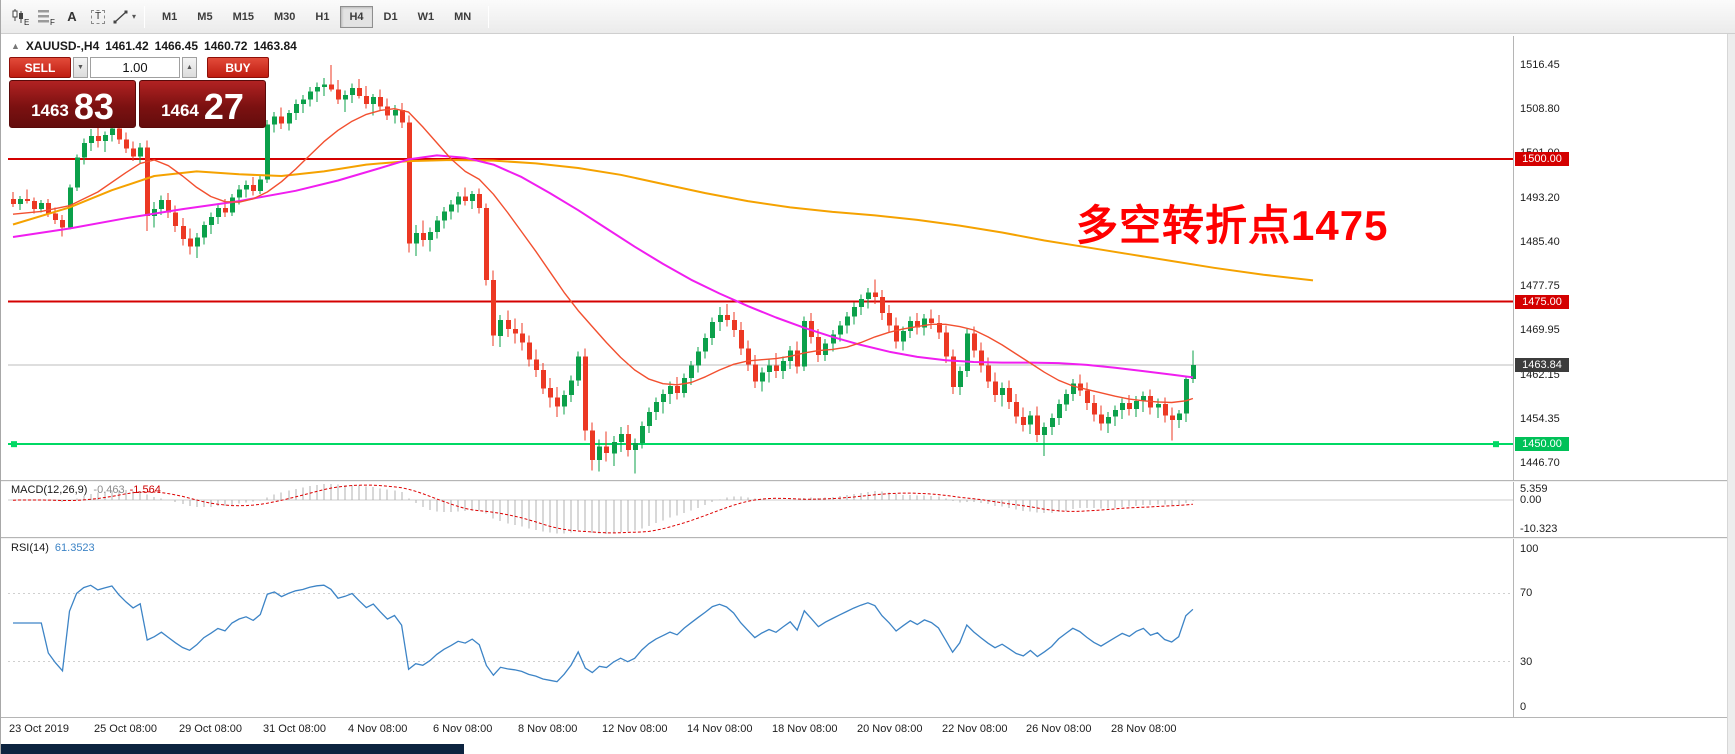 The height and width of the screenshot is (754, 1735). What do you see at coordinates (720, 729) in the screenshot?
I see `time-label: 14 Nov 08:00` at bounding box center [720, 729].